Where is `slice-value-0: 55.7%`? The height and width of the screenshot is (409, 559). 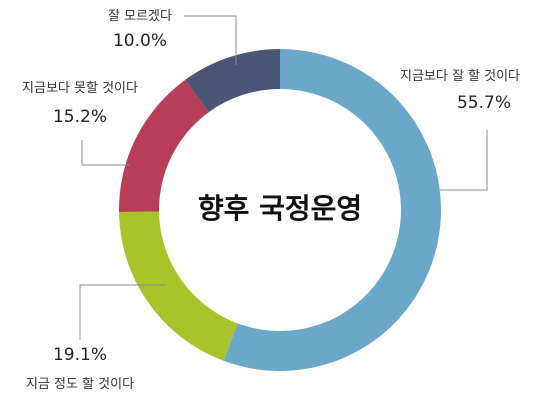
slice-value-0: 55.7% is located at coordinates (484, 103).